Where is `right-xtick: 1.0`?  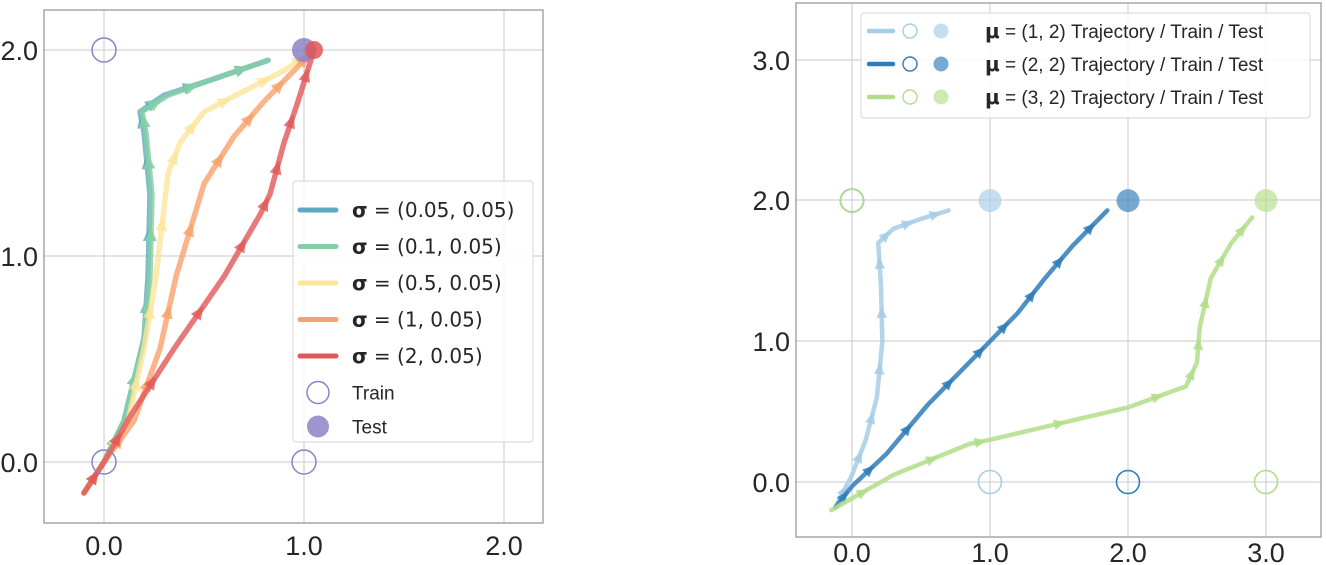
right-xtick: 1.0 is located at coordinates (990, 551).